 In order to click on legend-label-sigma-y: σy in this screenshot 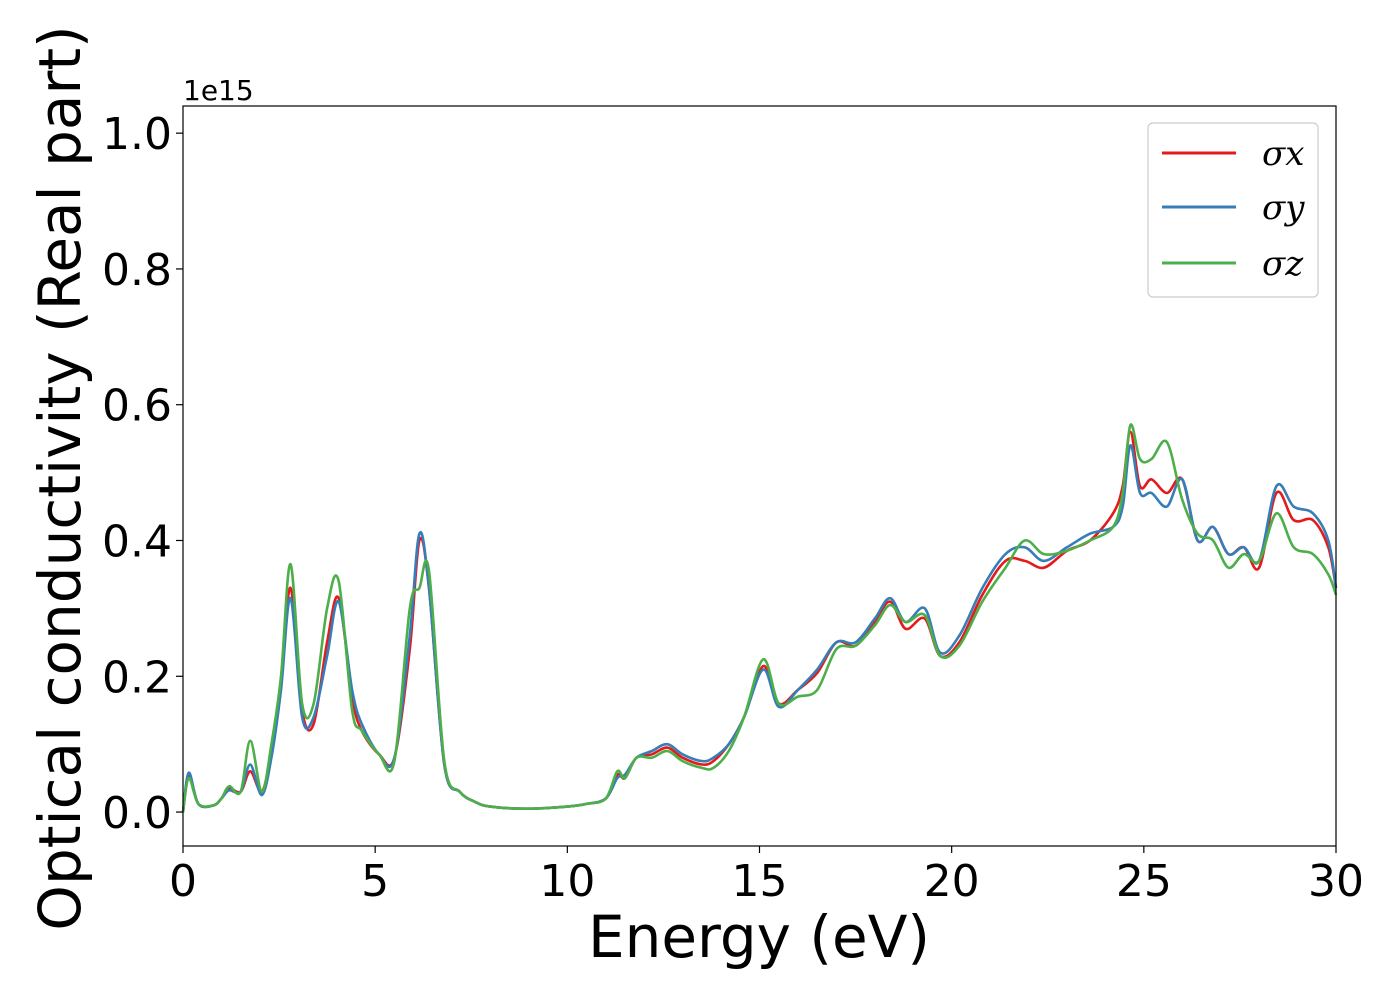, I will do `click(1283, 208)`.